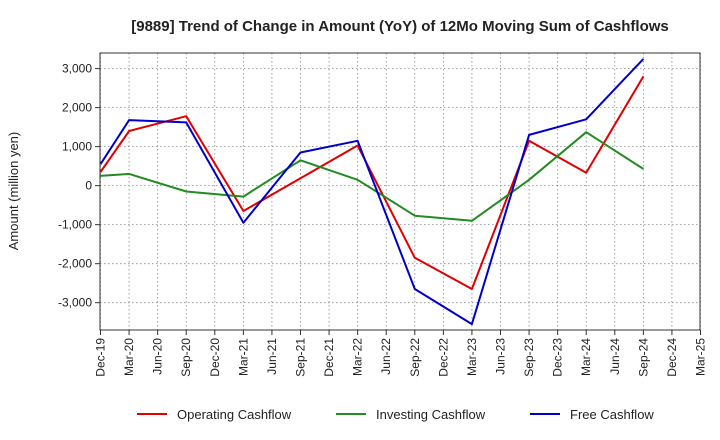 This screenshot has width=720, height=440. Describe the element at coordinates (612, 414) in the screenshot. I see `legend-label-free-cashflow: Free Cashflow` at that location.